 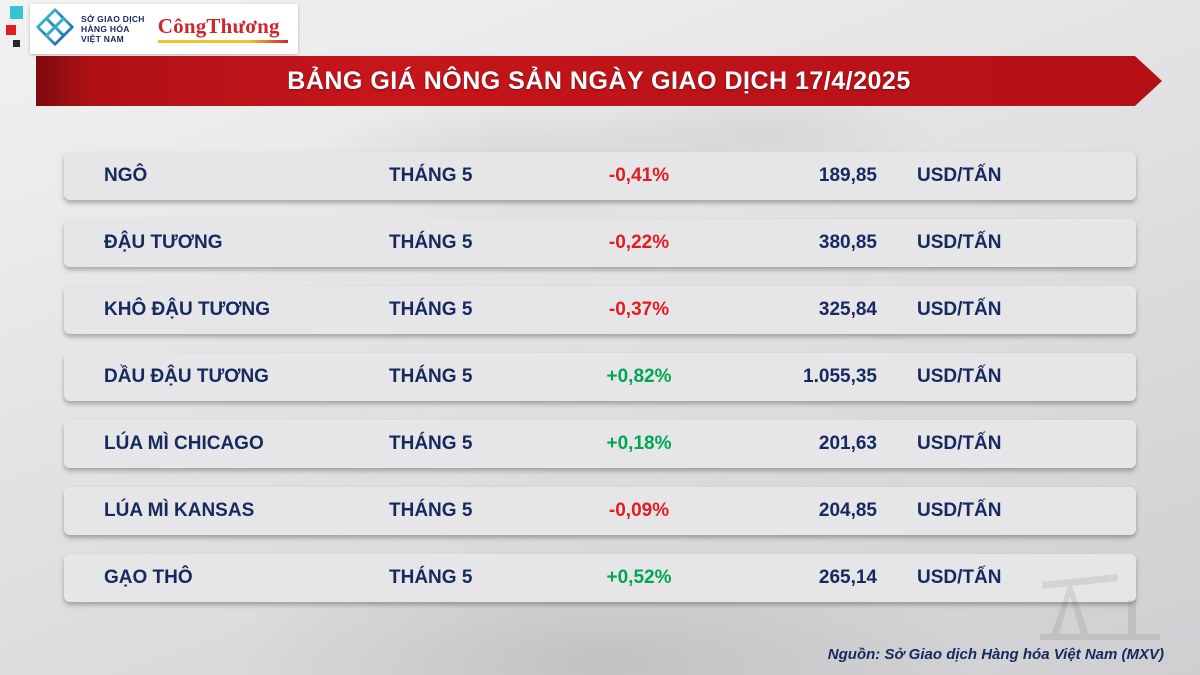 What do you see at coordinates (222, 41) in the screenshot?
I see `congthuong-tagline-bar` at bounding box center [222, 41].